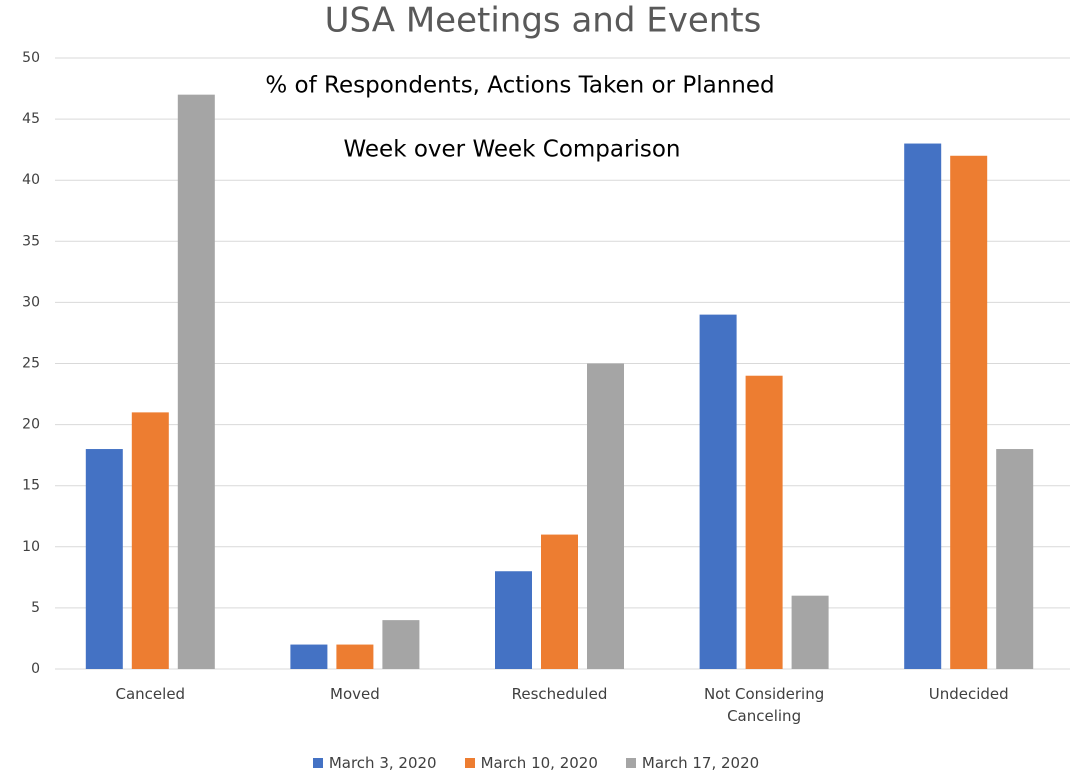  Describe the element at coordinates (512, 150) in the screenshot. I see `annotation: Week over Week Comparison` at that location.